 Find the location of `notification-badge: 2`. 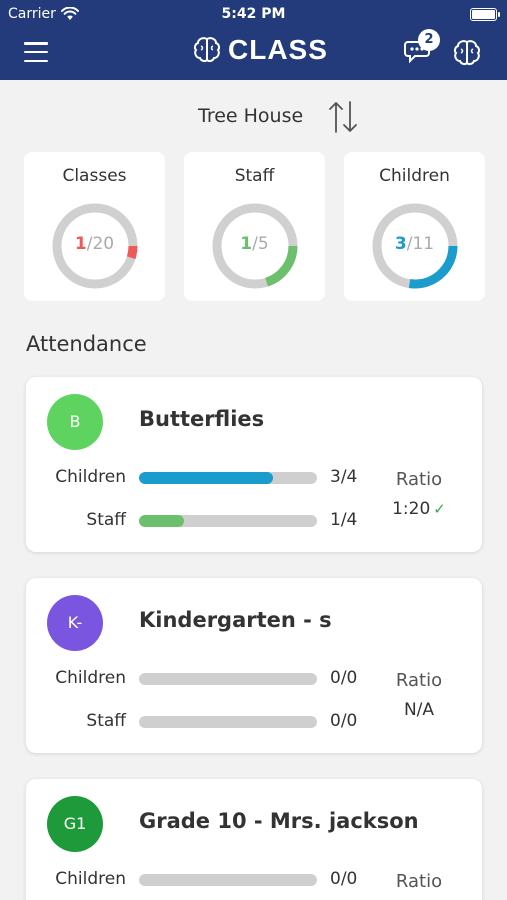

notification-badge: 2 is located at coordinates (429, 40).